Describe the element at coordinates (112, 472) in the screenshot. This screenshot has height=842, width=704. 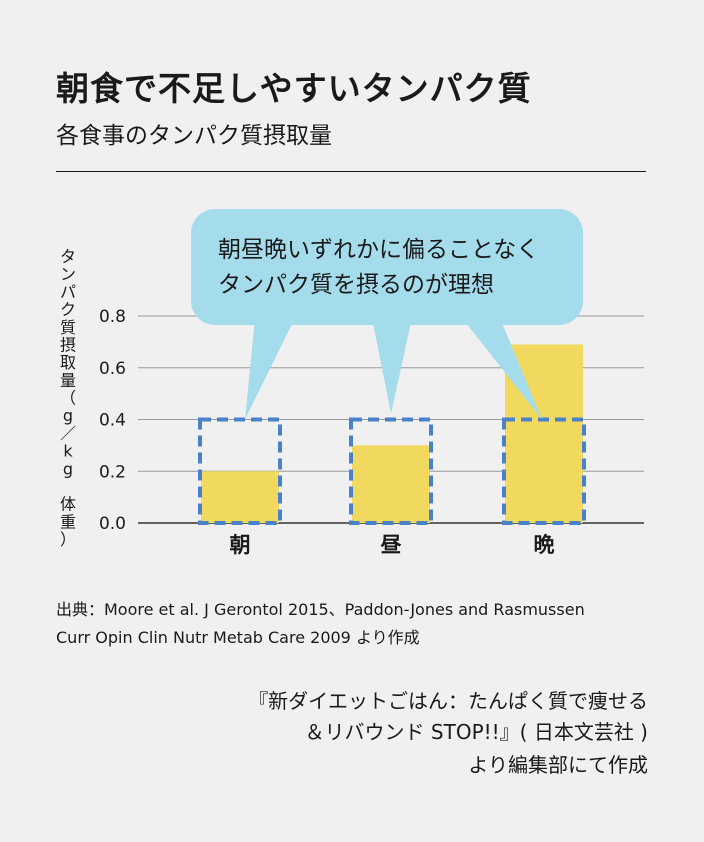
I see `y-tick-label: 0.2` at that location.